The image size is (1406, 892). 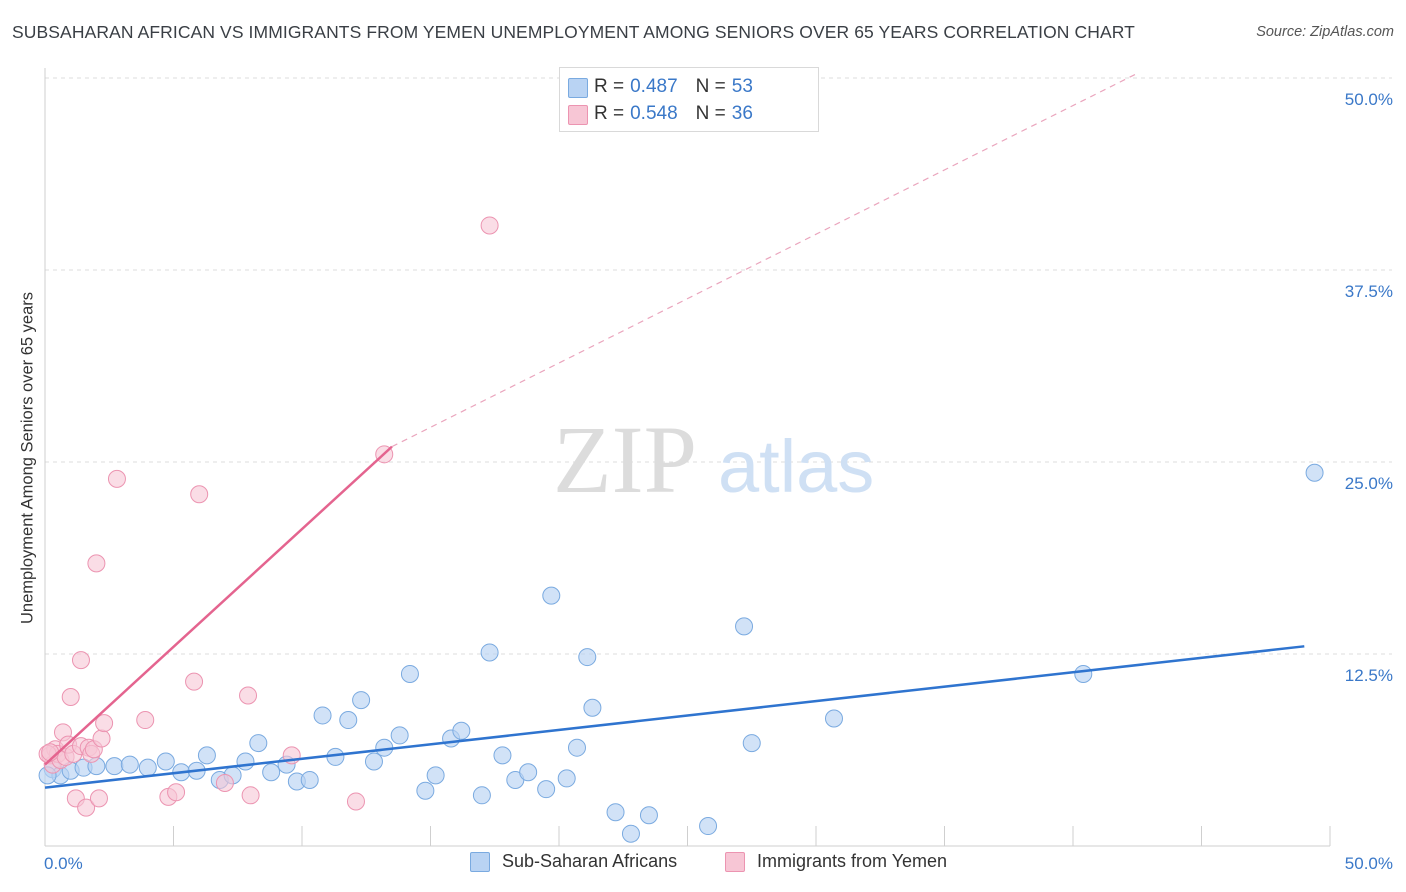 I want to click on watermark: ZIP atlas, so click(x=713, y=459).